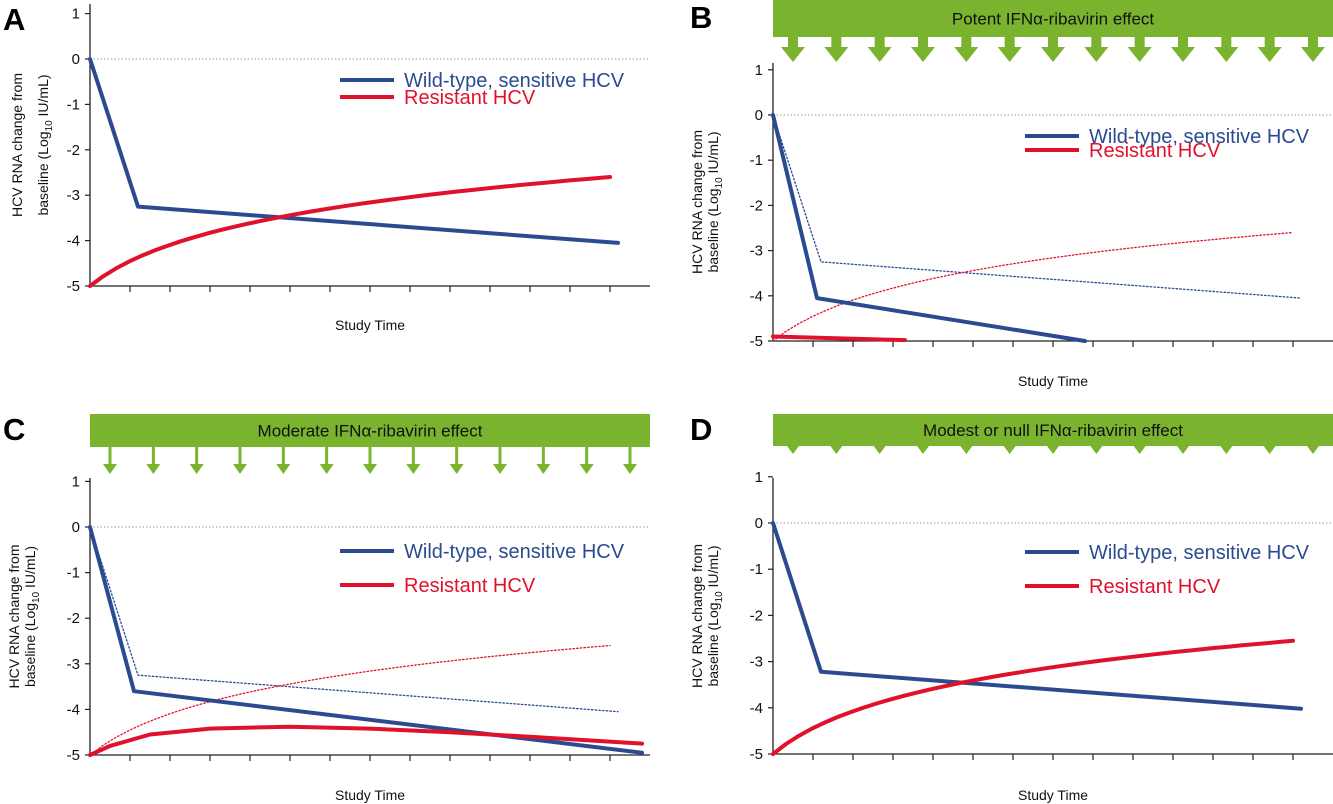 The height and width of the screenshot is (804, 1333). What do you see at coordinates (1053, 381) in the screenshot?
I see `x-axis-label: Study Time` at bounding box center [1053, 381].